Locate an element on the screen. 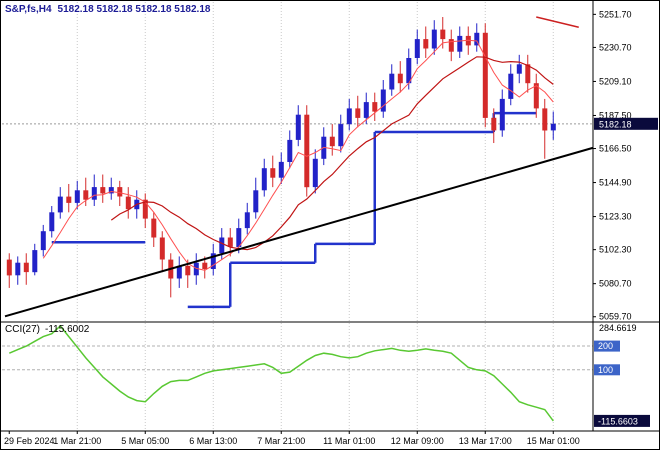  price-tick-label: 5080.70 is located at coordinates (615, 284).